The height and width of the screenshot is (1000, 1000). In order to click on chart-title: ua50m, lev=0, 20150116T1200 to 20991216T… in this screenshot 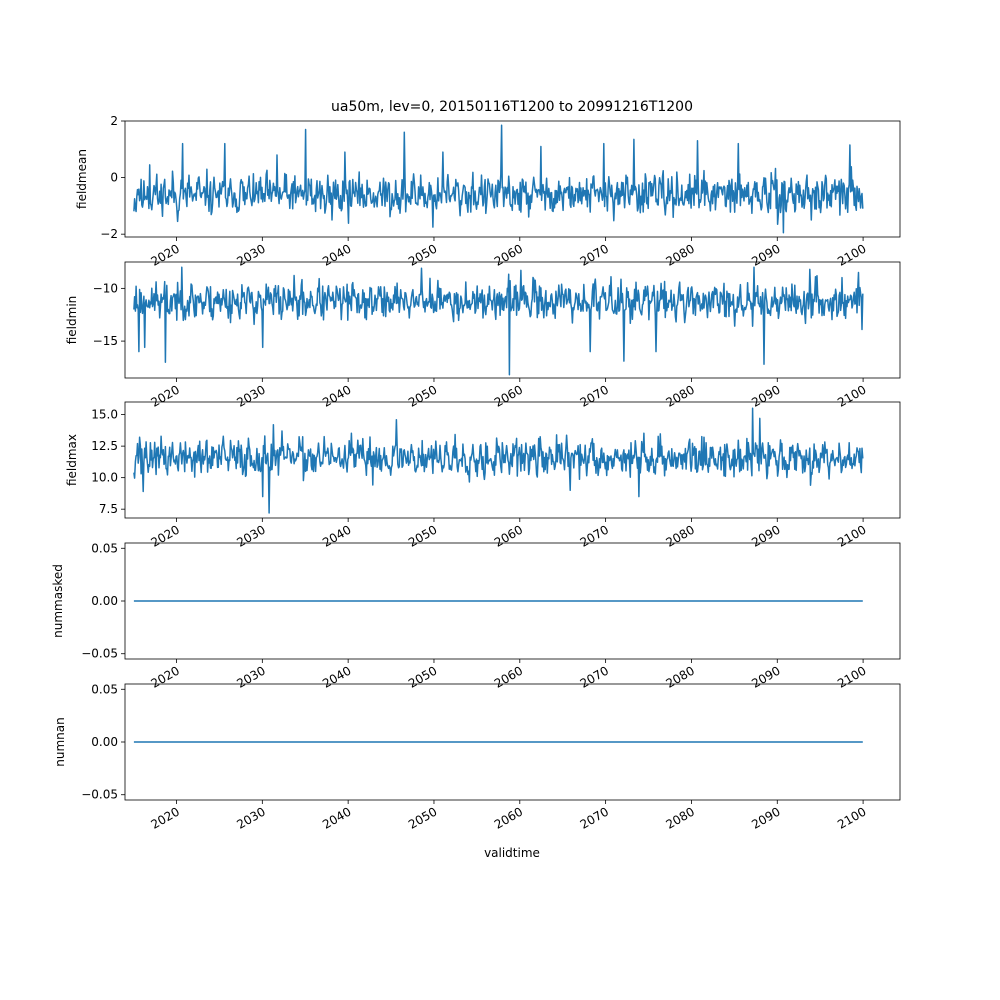, I will do `click(512, 107)`.